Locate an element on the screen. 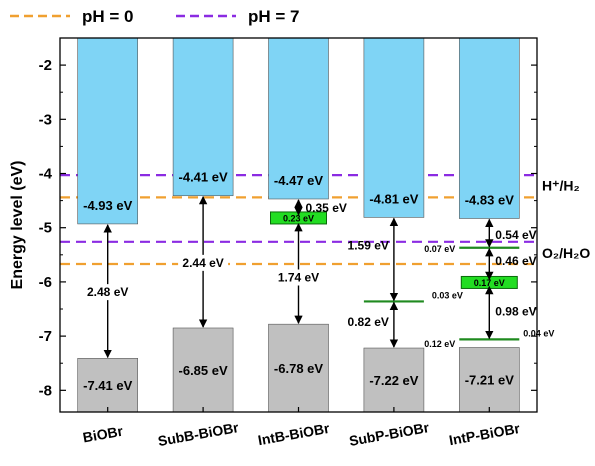 This screenshot has height=466, width=595. x-tick-label-4: SubP-BiOBr is located at coordinates (389, 434).